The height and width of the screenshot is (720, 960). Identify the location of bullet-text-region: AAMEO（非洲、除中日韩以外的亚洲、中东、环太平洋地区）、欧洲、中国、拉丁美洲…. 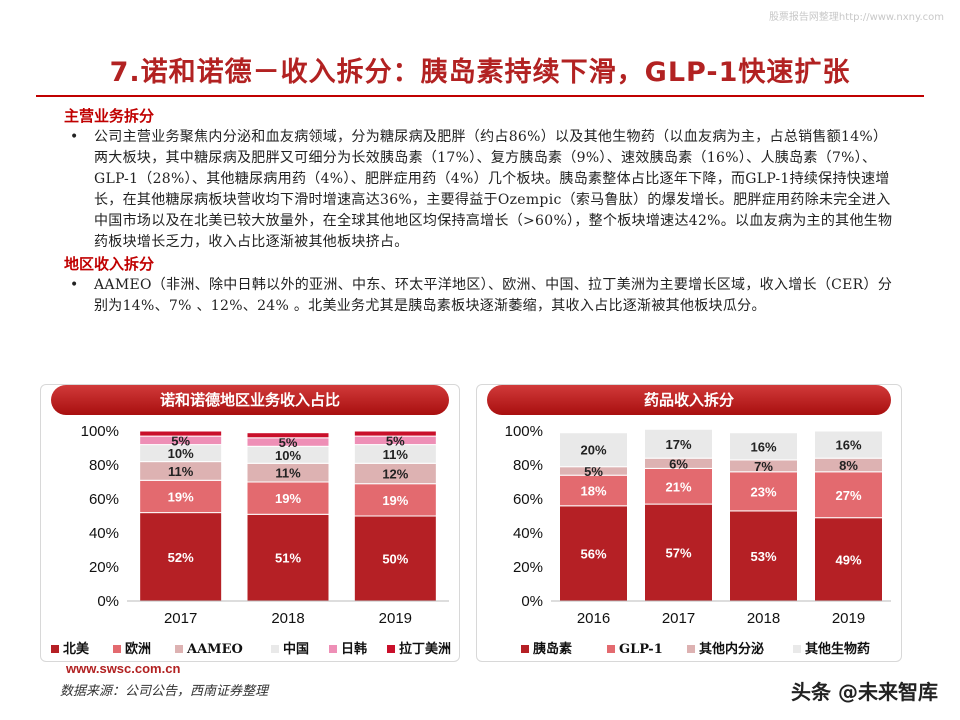
(493, 295).